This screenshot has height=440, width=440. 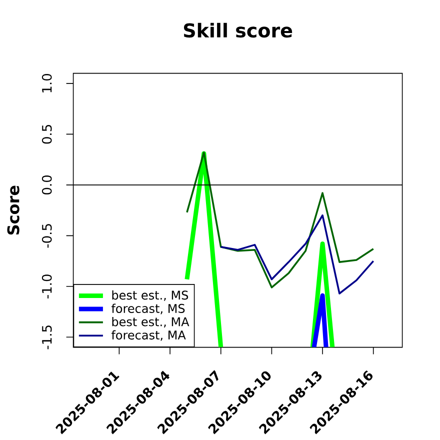 What do you see at coordinates (47, 83) in the screenshot?
I see `y-tick-label: 1.0` at bounding box center [47, 83].